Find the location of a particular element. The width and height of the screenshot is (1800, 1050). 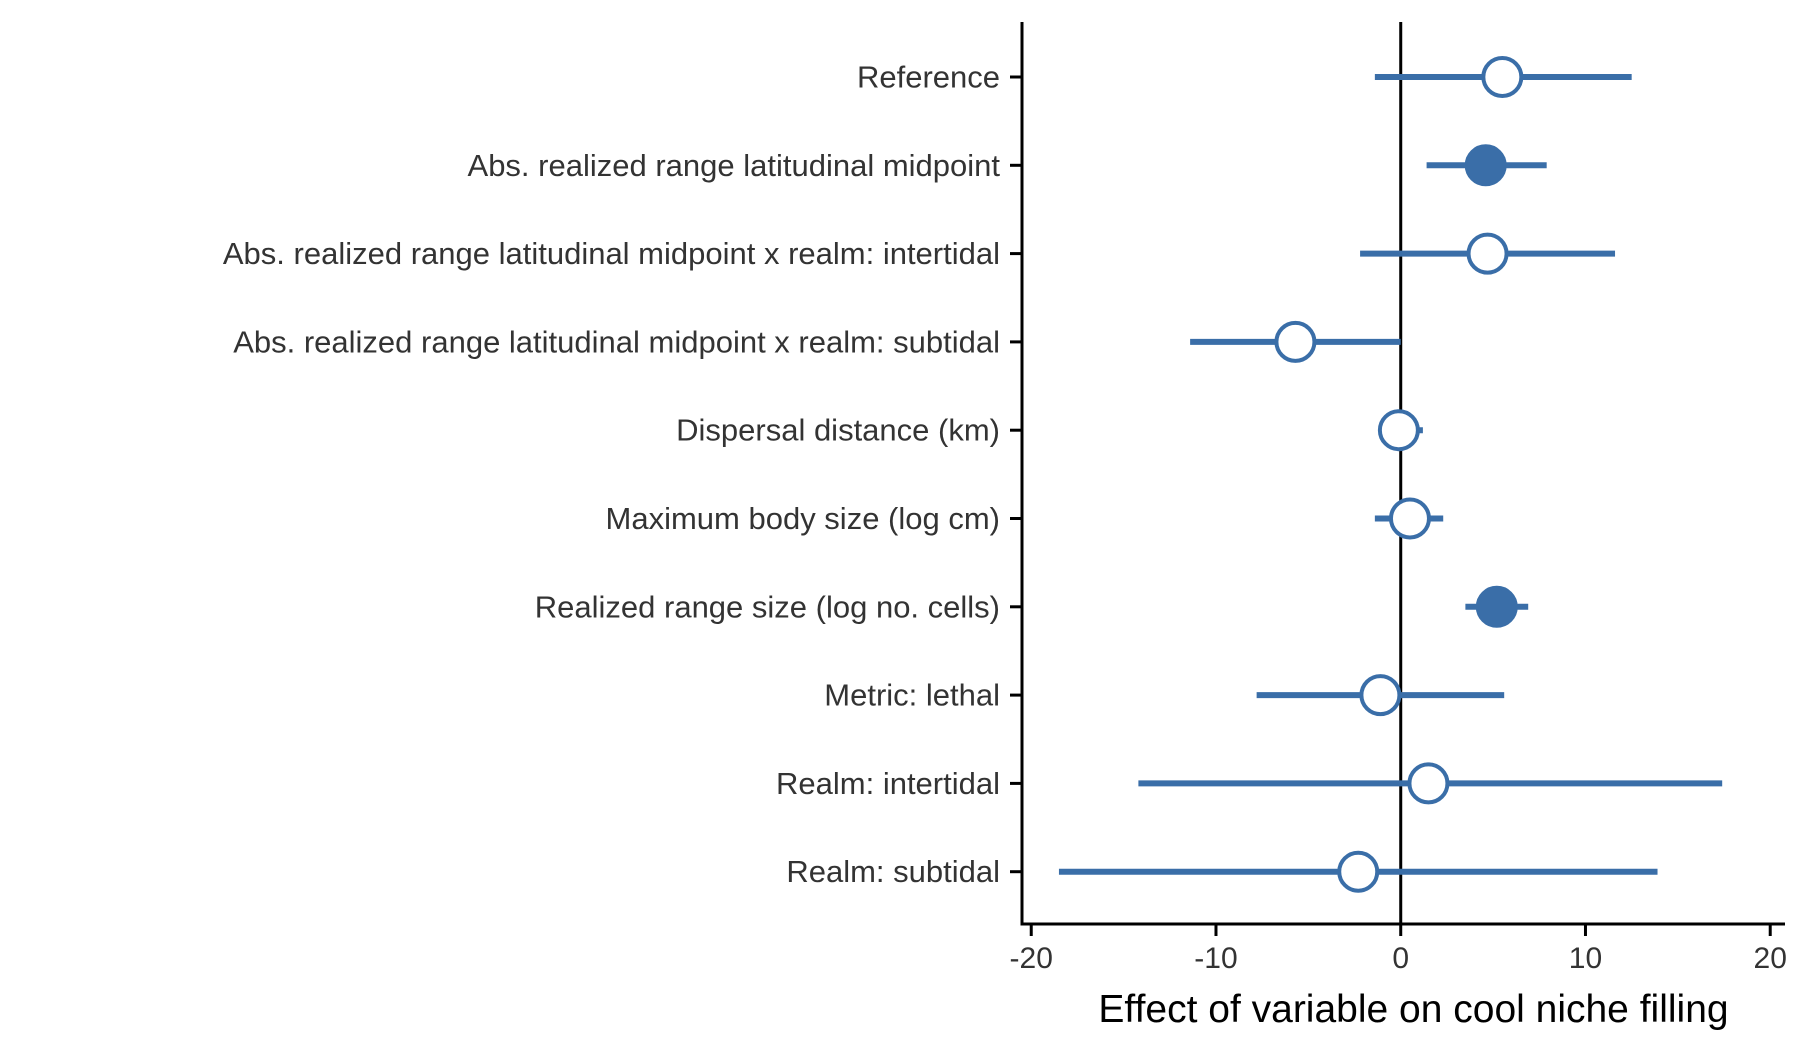

row-label: Maximum body size (log cm) is located at coordinates (803, 518).